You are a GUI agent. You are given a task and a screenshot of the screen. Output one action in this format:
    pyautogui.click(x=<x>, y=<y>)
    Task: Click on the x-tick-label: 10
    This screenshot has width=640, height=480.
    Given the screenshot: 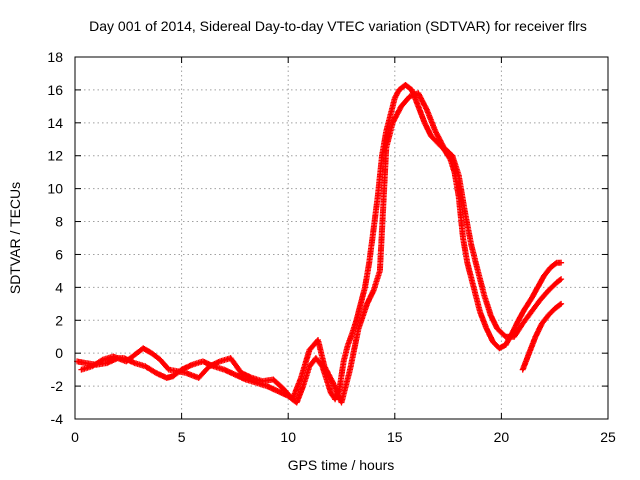 What is the action you would take?
    pyautogui.click(x=288, y=437)
    